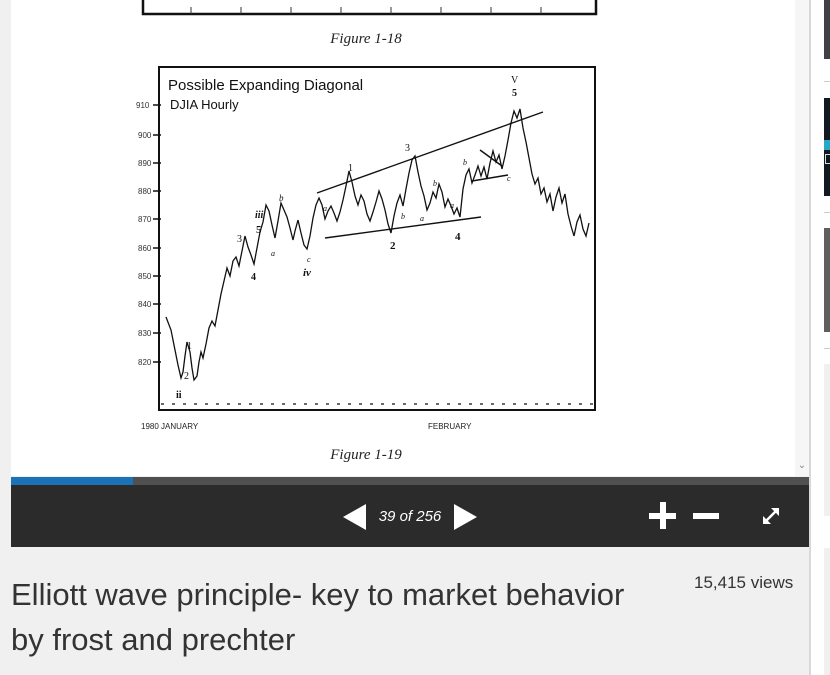 The width and height of the screenshot is (830, 675). I want to click on triangle-lower, so click(490, 178).